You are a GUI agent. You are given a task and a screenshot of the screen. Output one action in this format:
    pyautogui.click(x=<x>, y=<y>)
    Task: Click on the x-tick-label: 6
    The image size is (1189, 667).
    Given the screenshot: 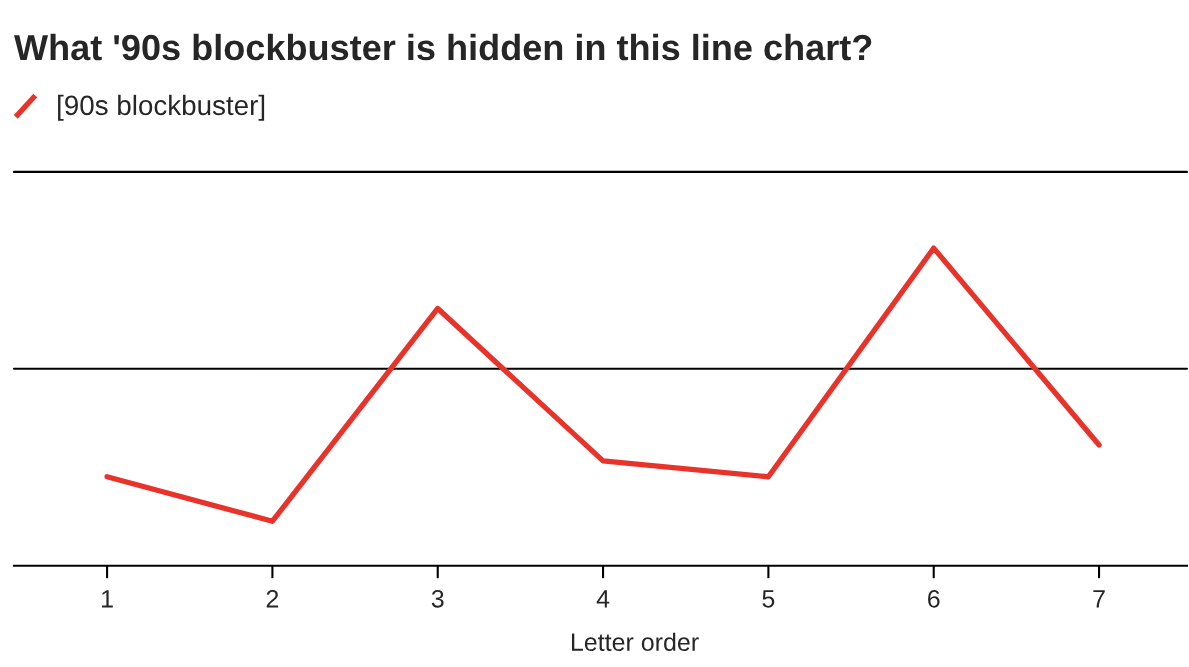 What is the action you would take?
    pyautogui.click(x=934, y=598)
    